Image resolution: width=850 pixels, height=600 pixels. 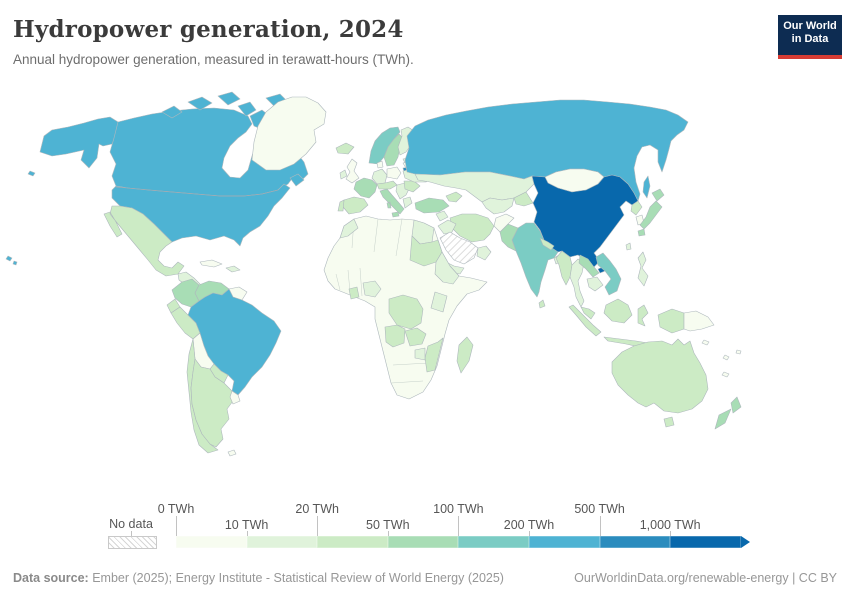 What do you see at coordinates (643, 315) in the screenshot?
I see `region-sulawesi` at bounding box center [643, 315].